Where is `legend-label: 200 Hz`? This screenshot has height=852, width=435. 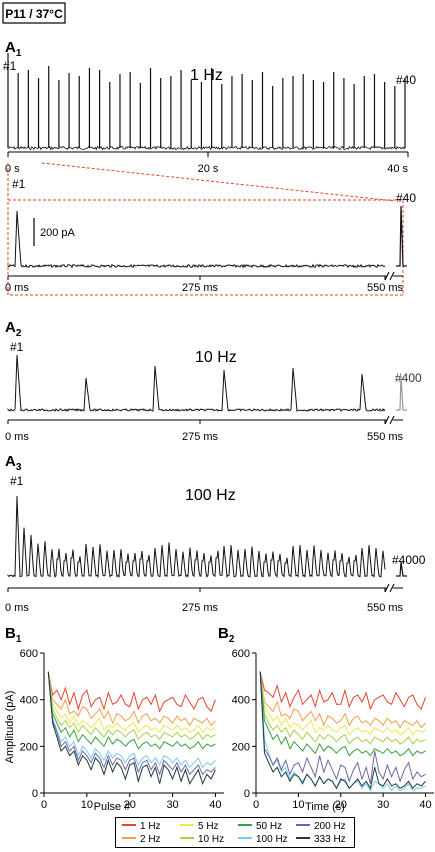
legend-label: 200 Hz is located at coordinates (330, 826).